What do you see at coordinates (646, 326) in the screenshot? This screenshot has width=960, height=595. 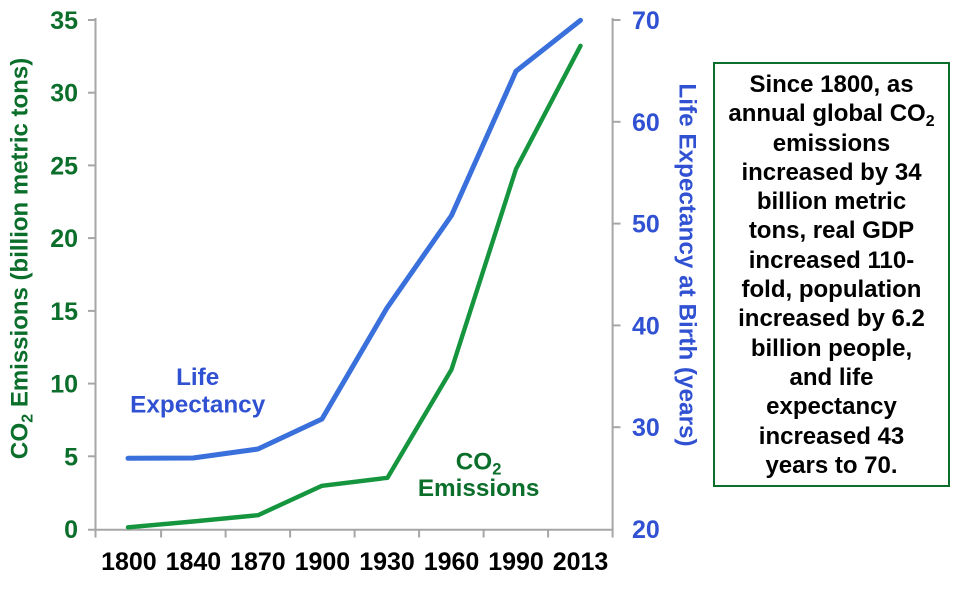 I see `svg-text: 40` at bounding box center [646, 326].